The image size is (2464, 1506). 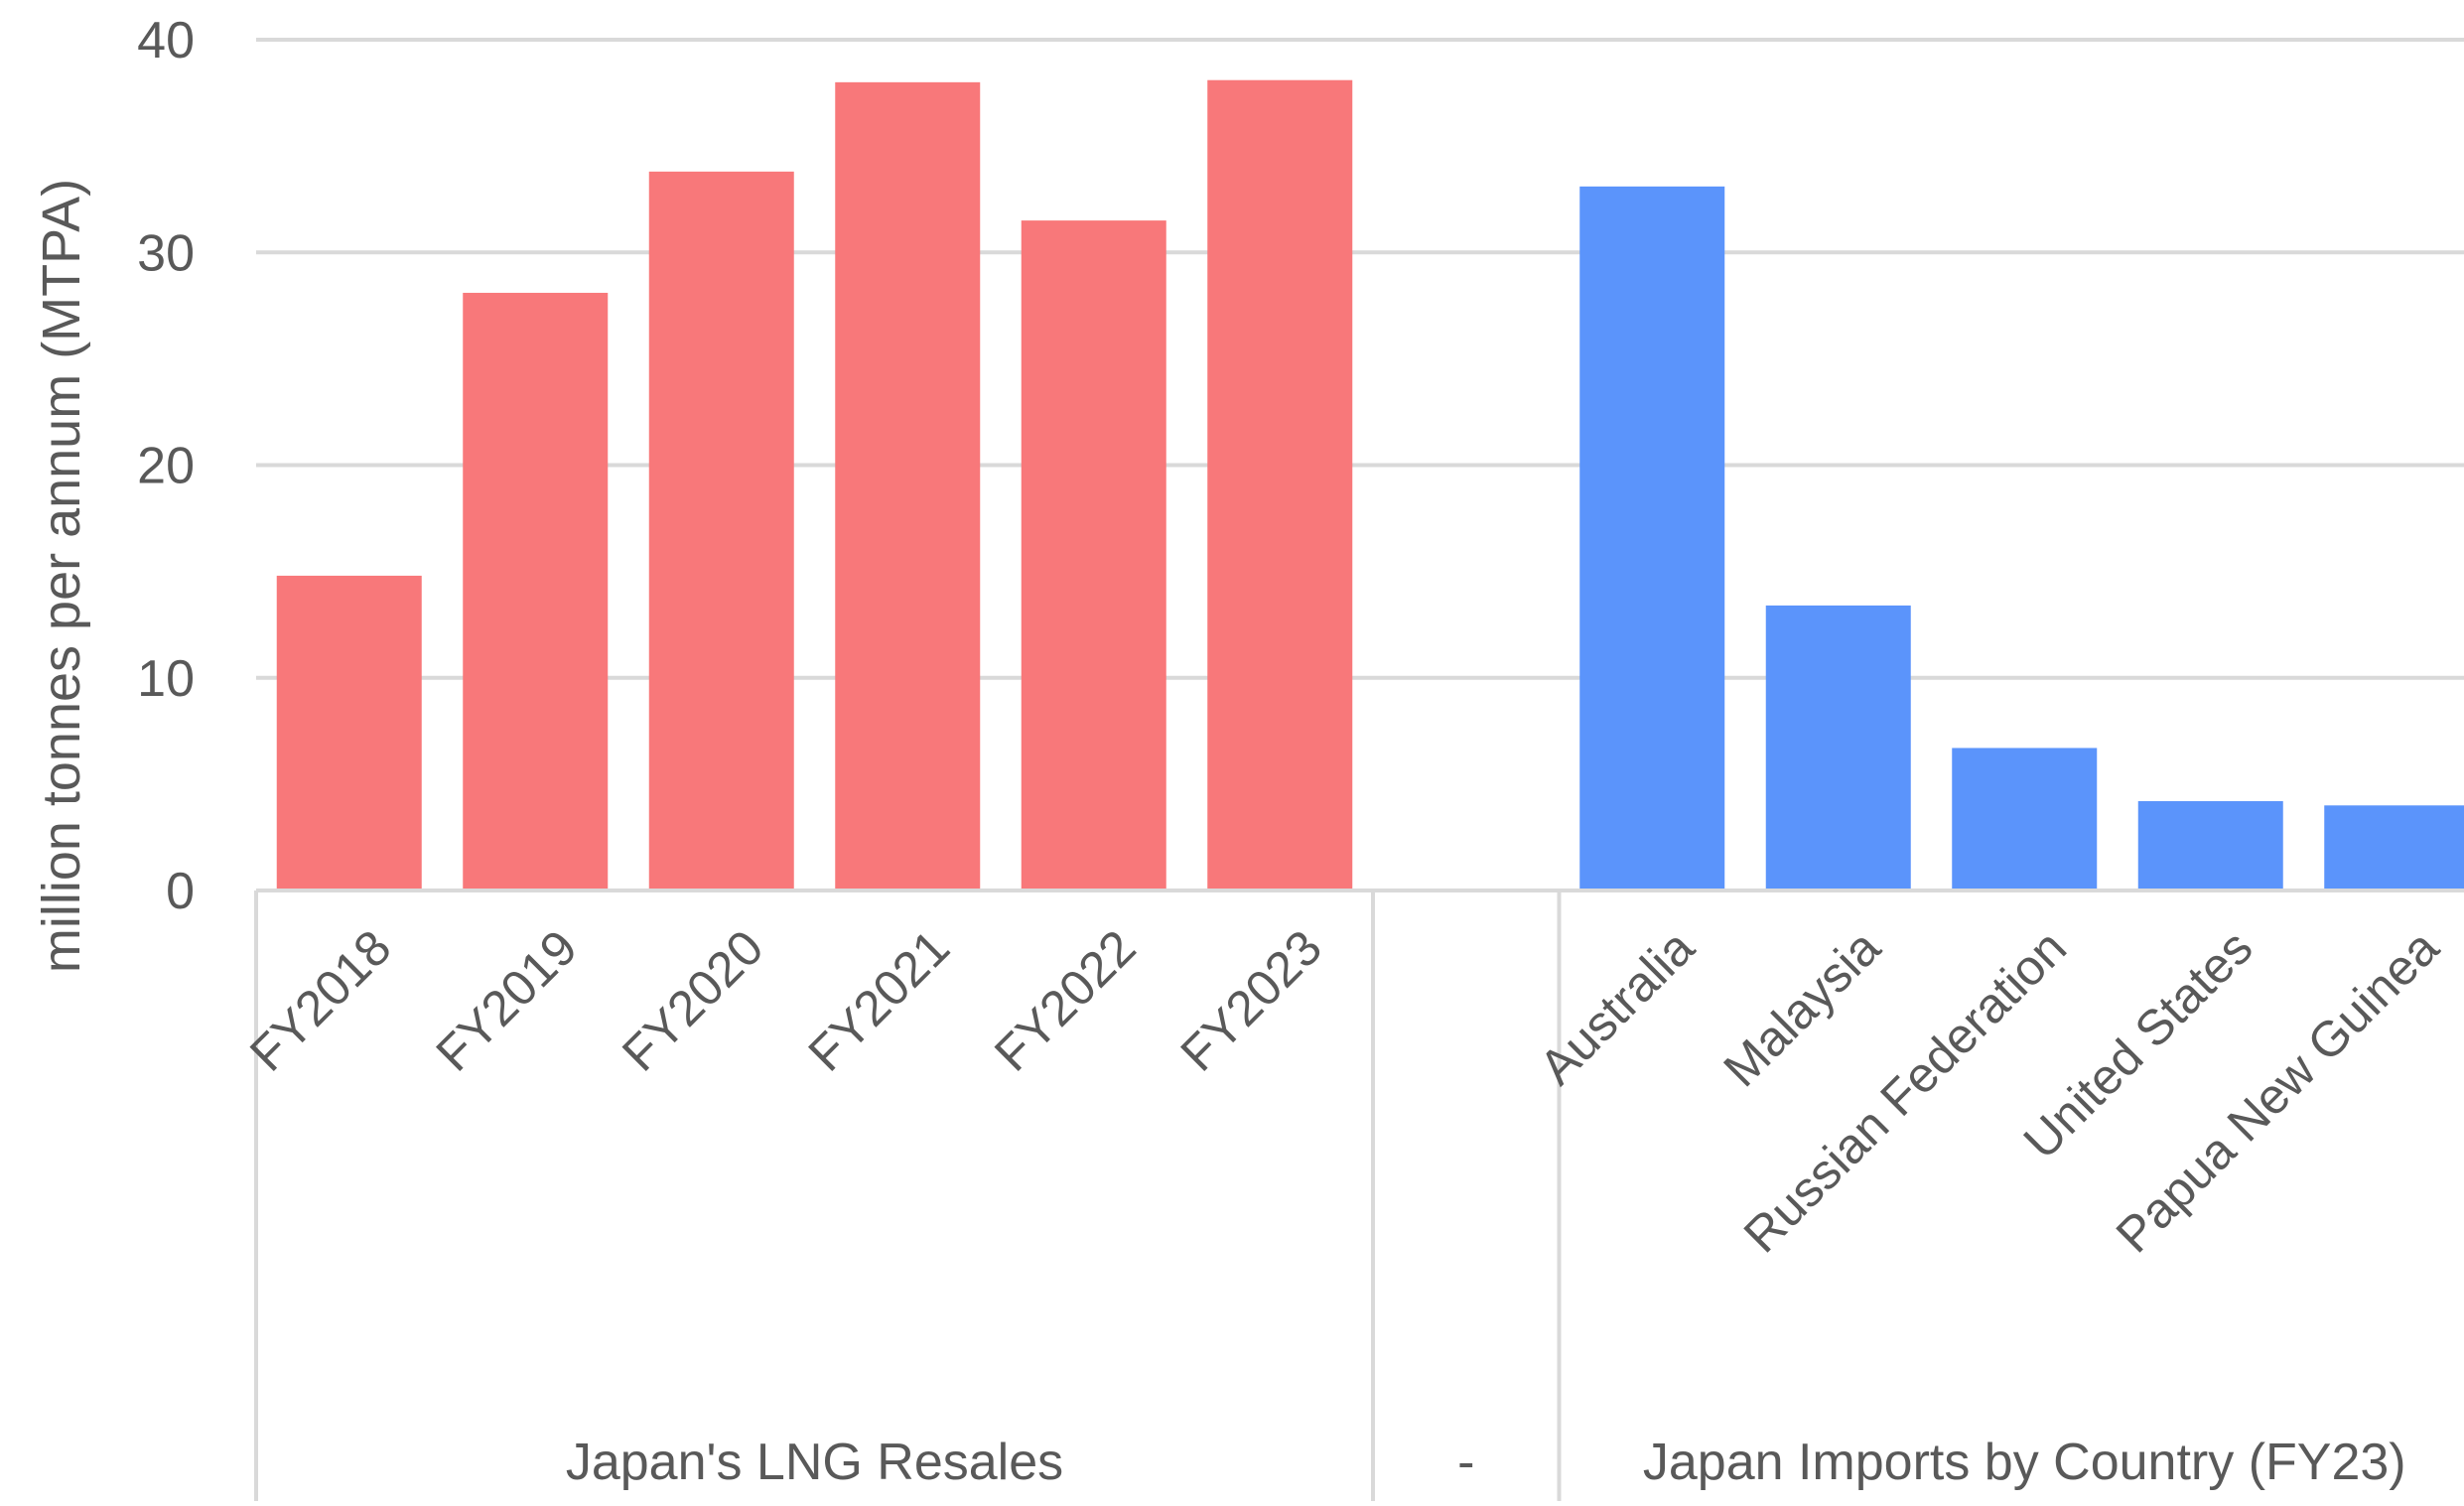 What do you see at coordinates (1617, 1007) in the screenshot?
I see `x-tick-label: Australia` at bounding box center [1617, 1007].